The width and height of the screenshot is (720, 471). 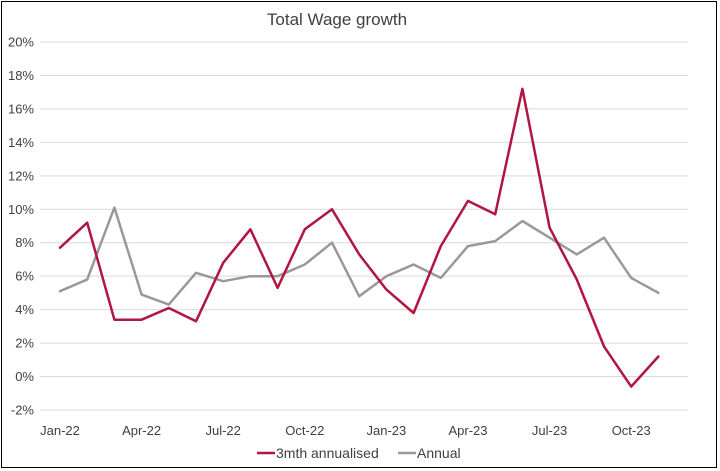 I want to click on legend-label-annual: Annual, so click(x=439, y=453).